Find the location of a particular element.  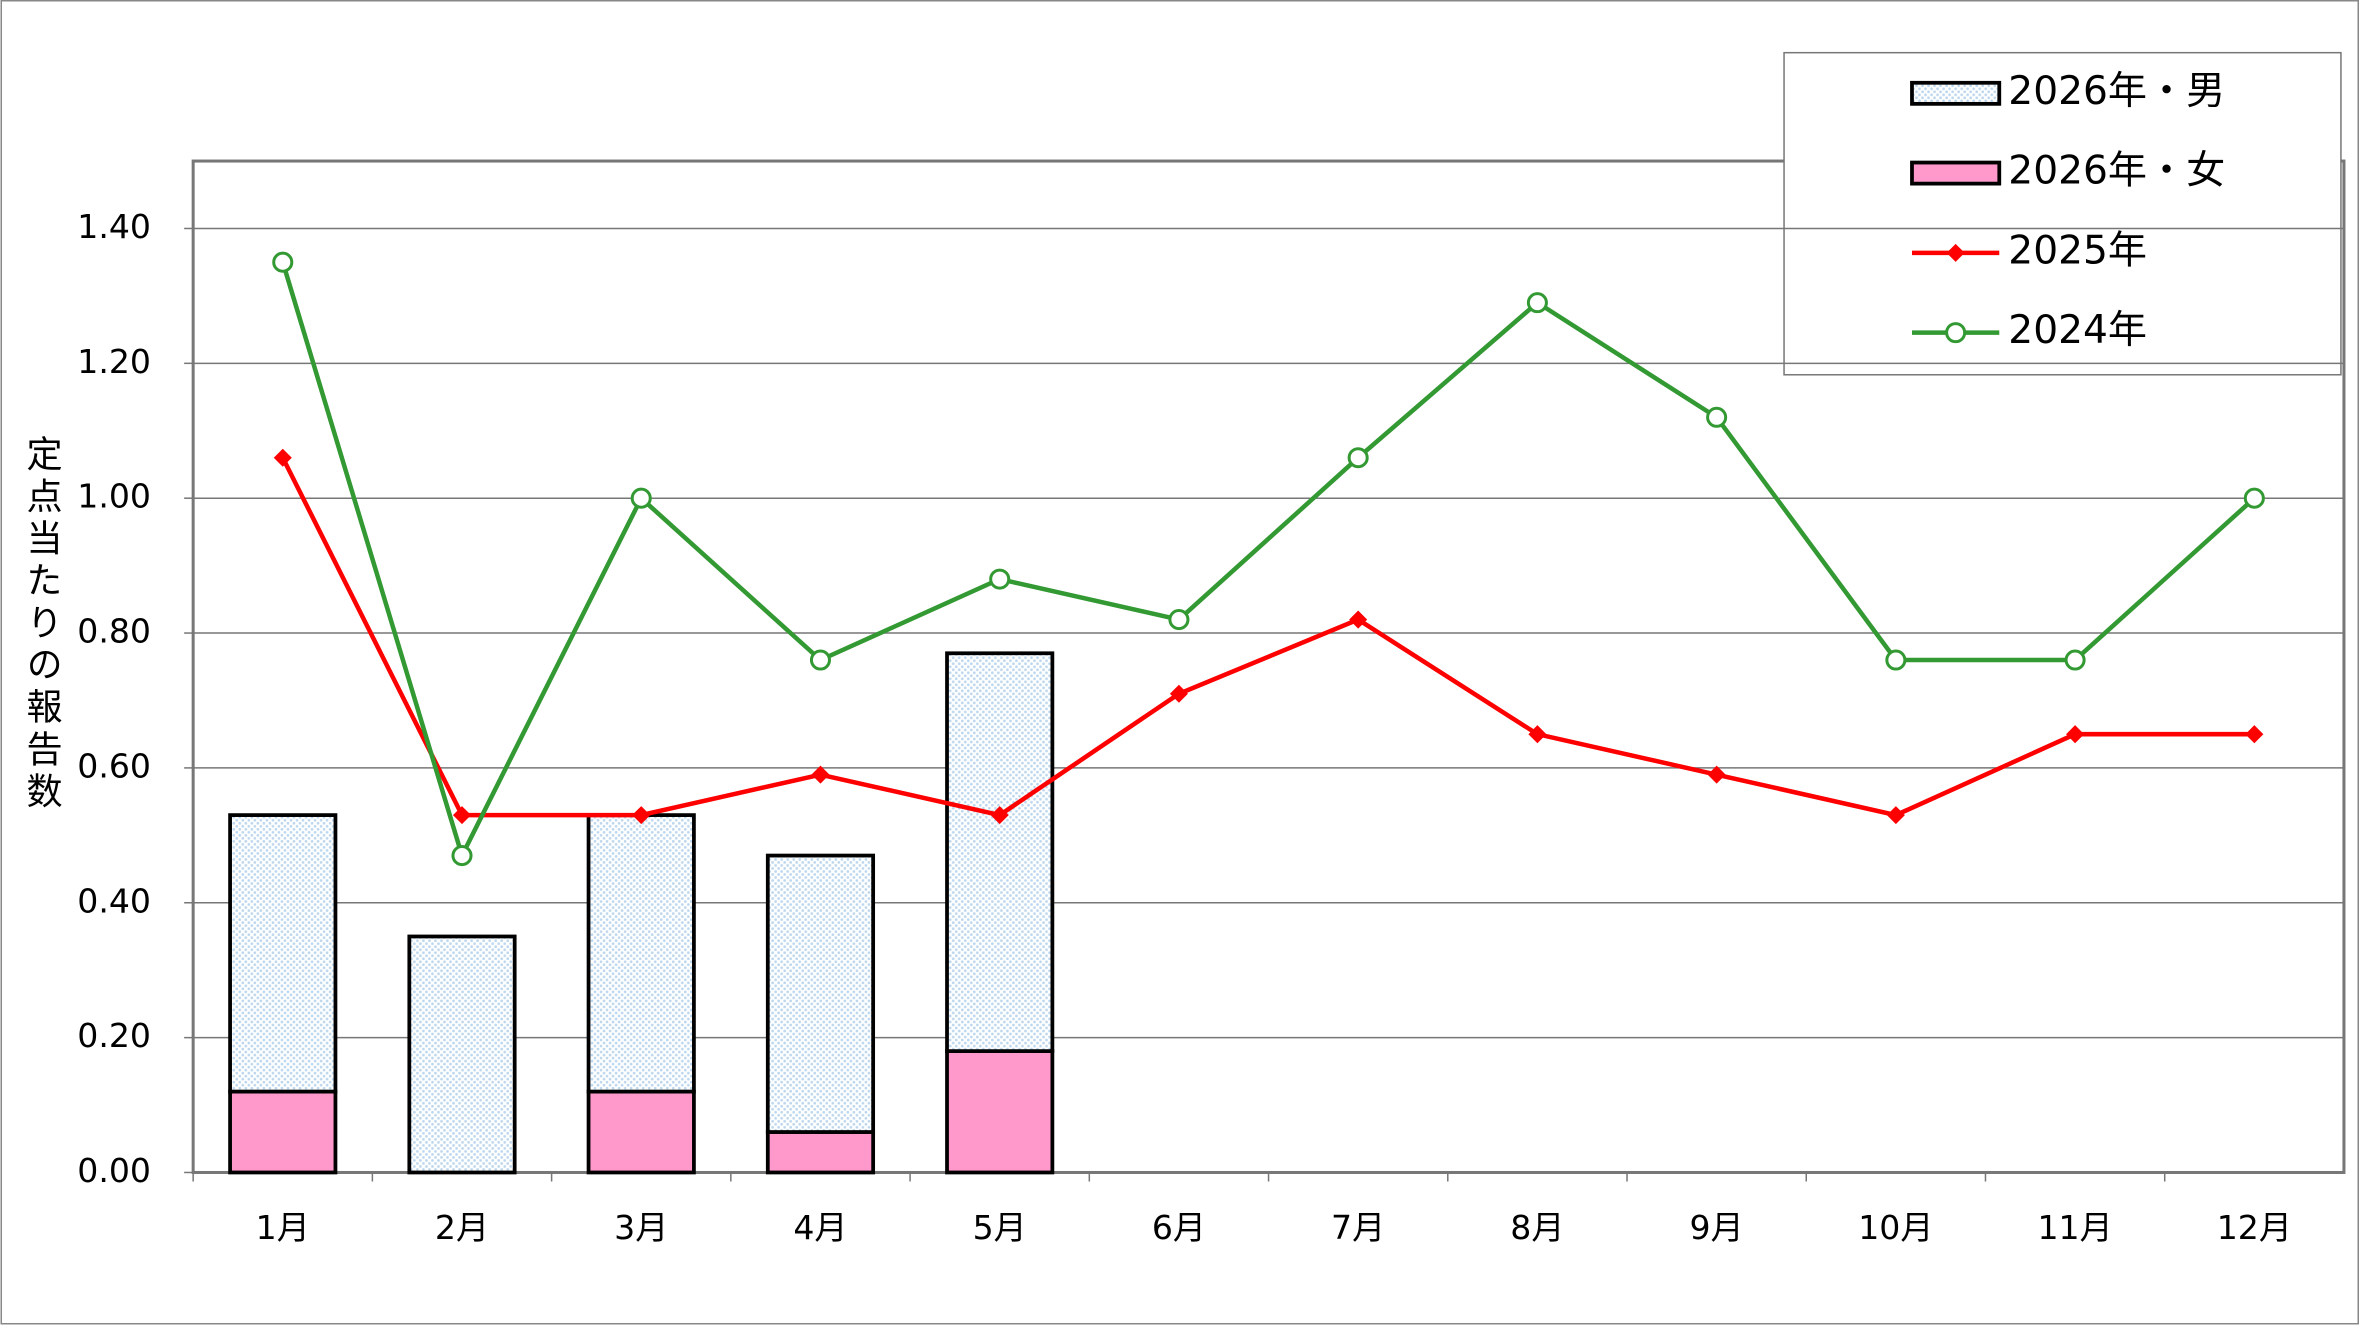

y-tick-label: 1.20 is located at coordinates (114, 361).